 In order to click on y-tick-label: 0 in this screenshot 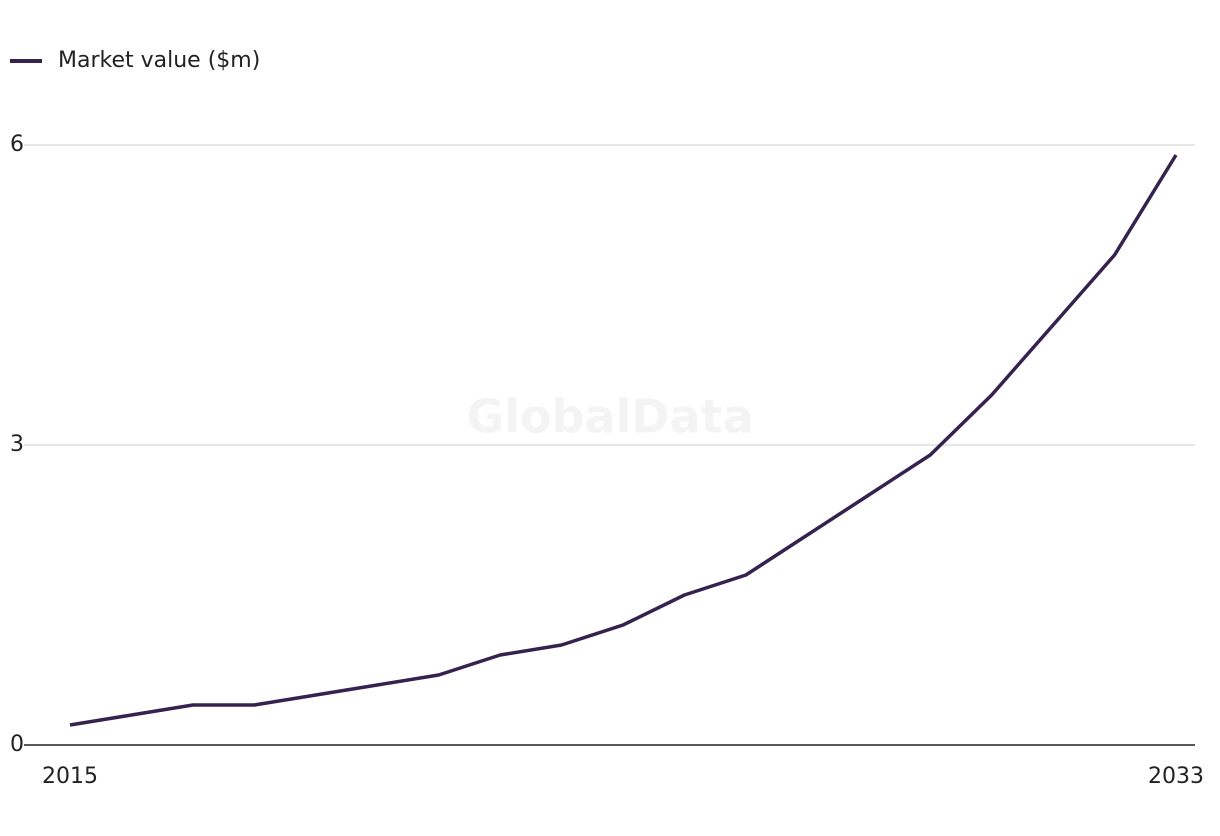, I will do `click(17, 744)`.